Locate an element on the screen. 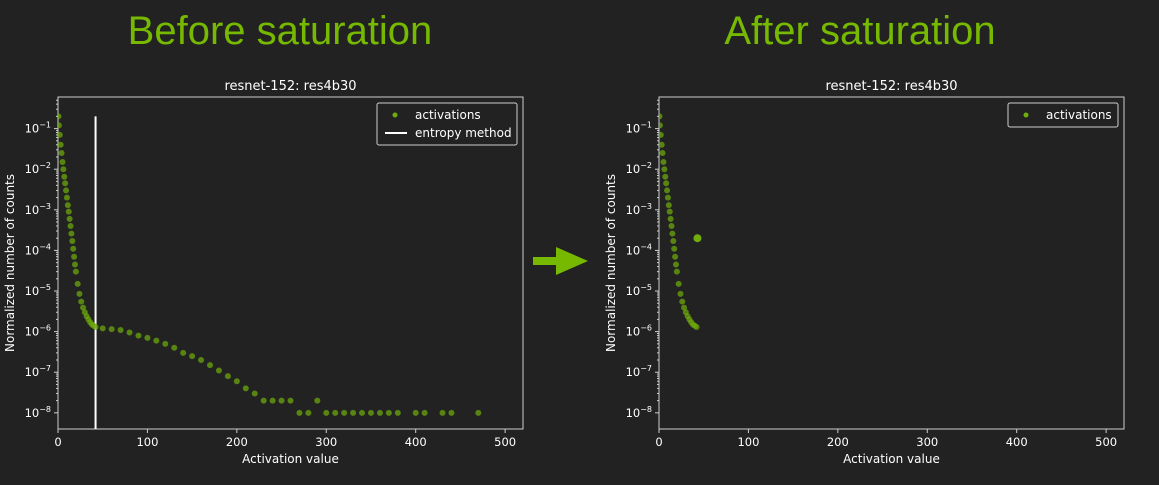  saturated-point is located at coordinates (697, 238).